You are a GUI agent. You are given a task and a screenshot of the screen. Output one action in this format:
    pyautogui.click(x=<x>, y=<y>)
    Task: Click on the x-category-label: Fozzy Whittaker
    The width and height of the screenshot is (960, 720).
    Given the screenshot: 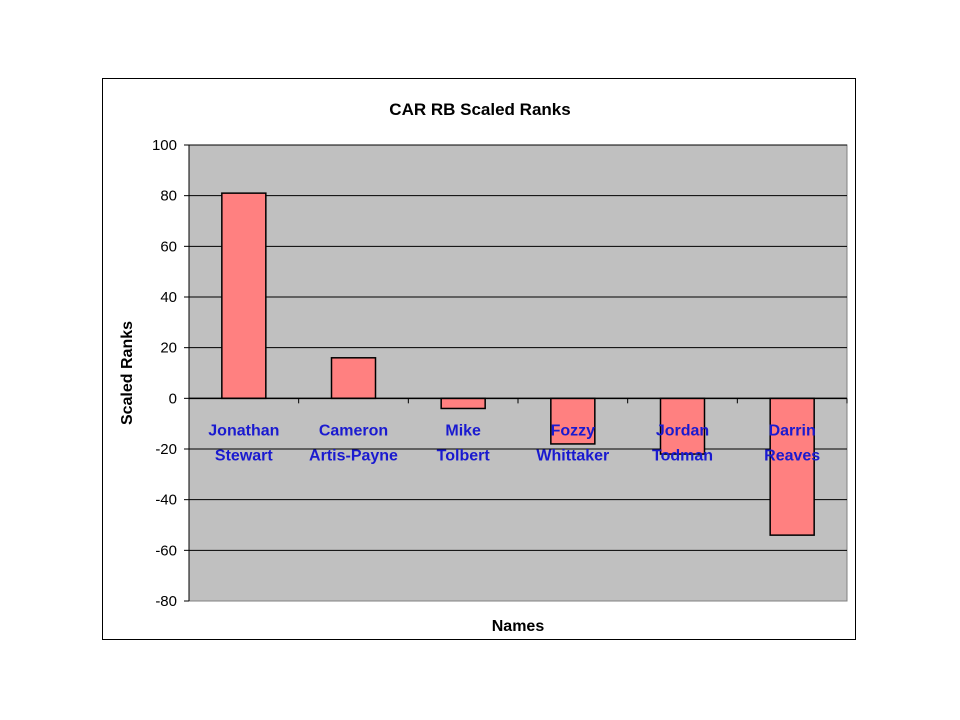 What is the action you would take?
    pyautogui.click(x=572, y=443)
    